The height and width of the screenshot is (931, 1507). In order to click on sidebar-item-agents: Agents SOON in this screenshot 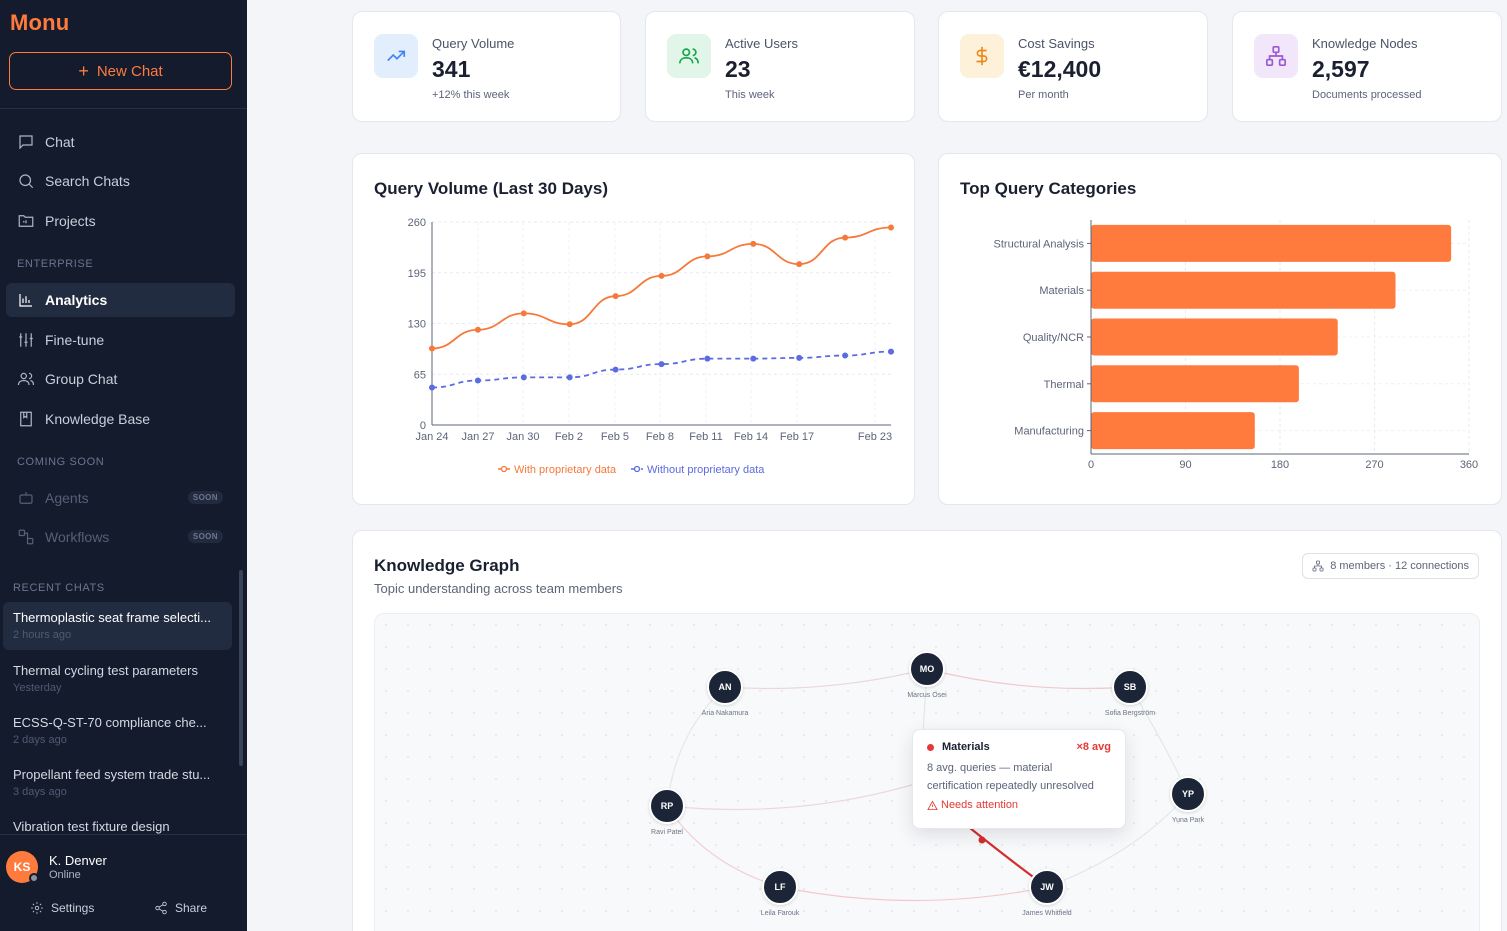, I will do `click(120, 498)`.